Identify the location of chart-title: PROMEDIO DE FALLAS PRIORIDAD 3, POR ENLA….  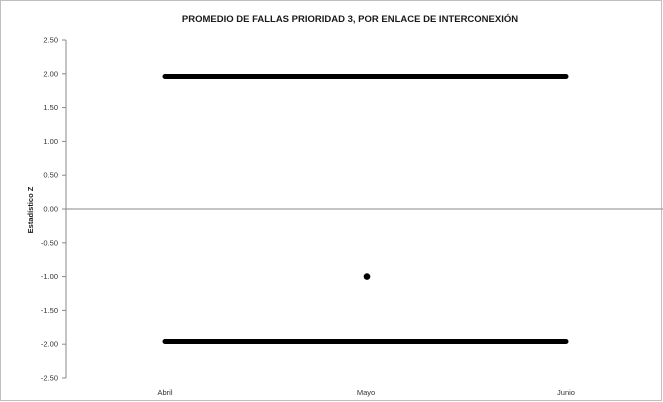
(350, 19).